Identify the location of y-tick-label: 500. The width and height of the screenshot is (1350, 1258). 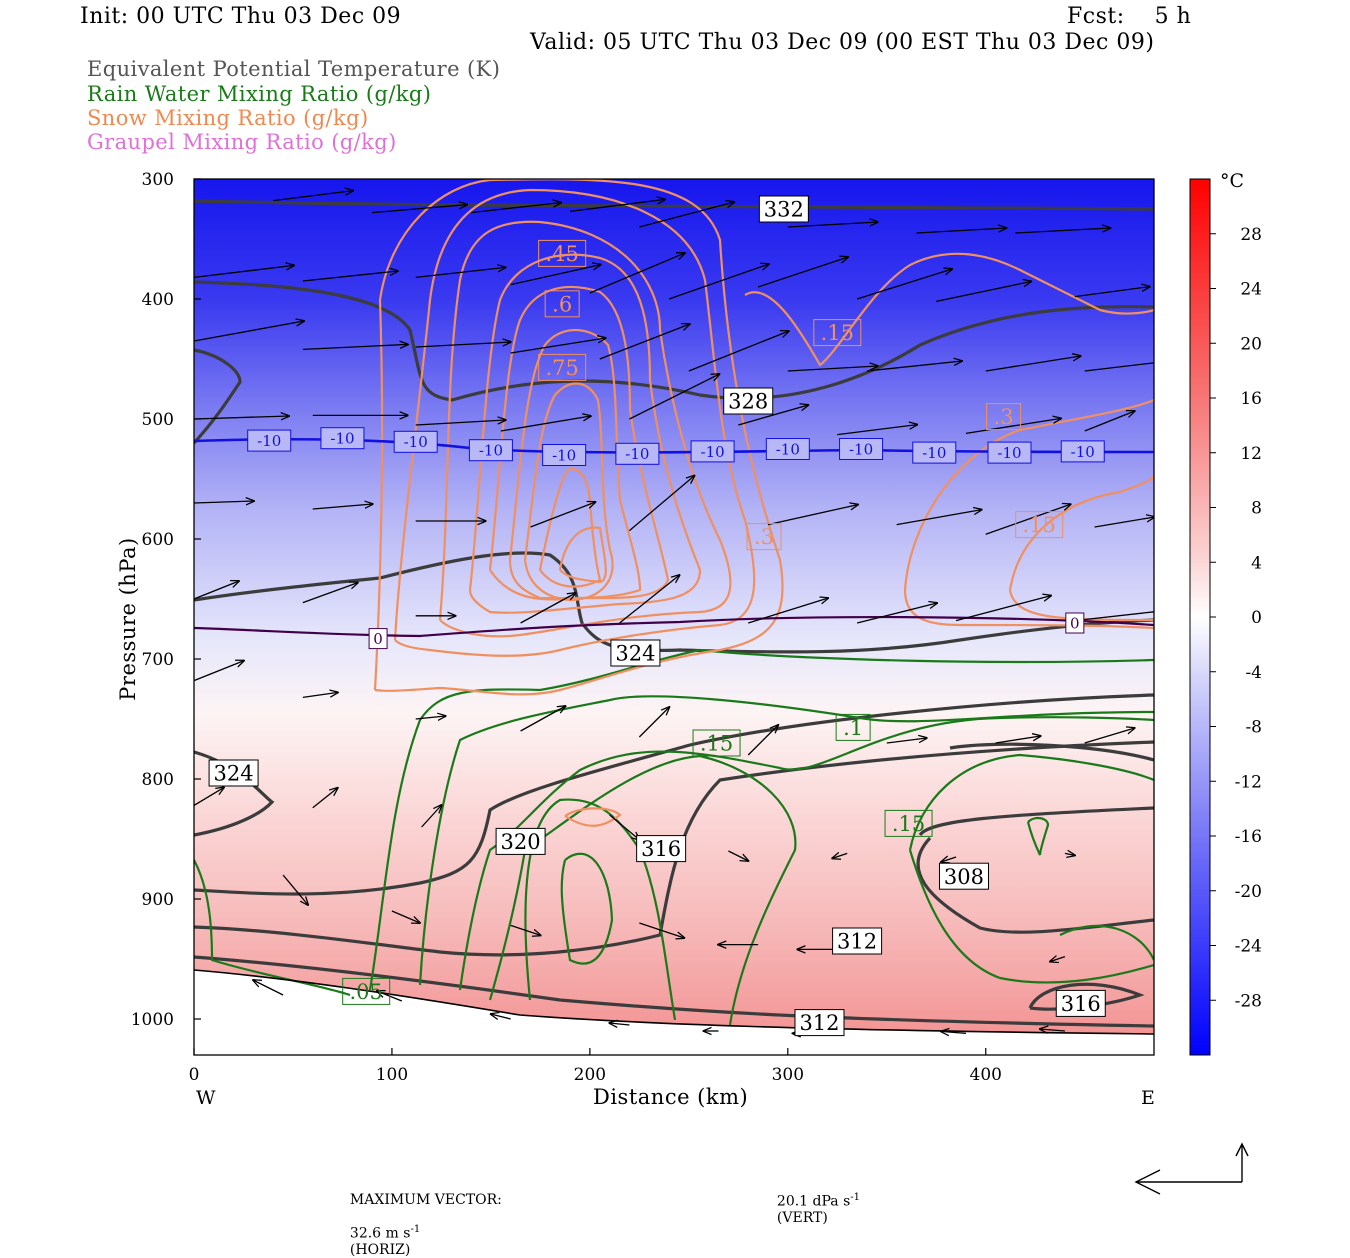
(158, 420).